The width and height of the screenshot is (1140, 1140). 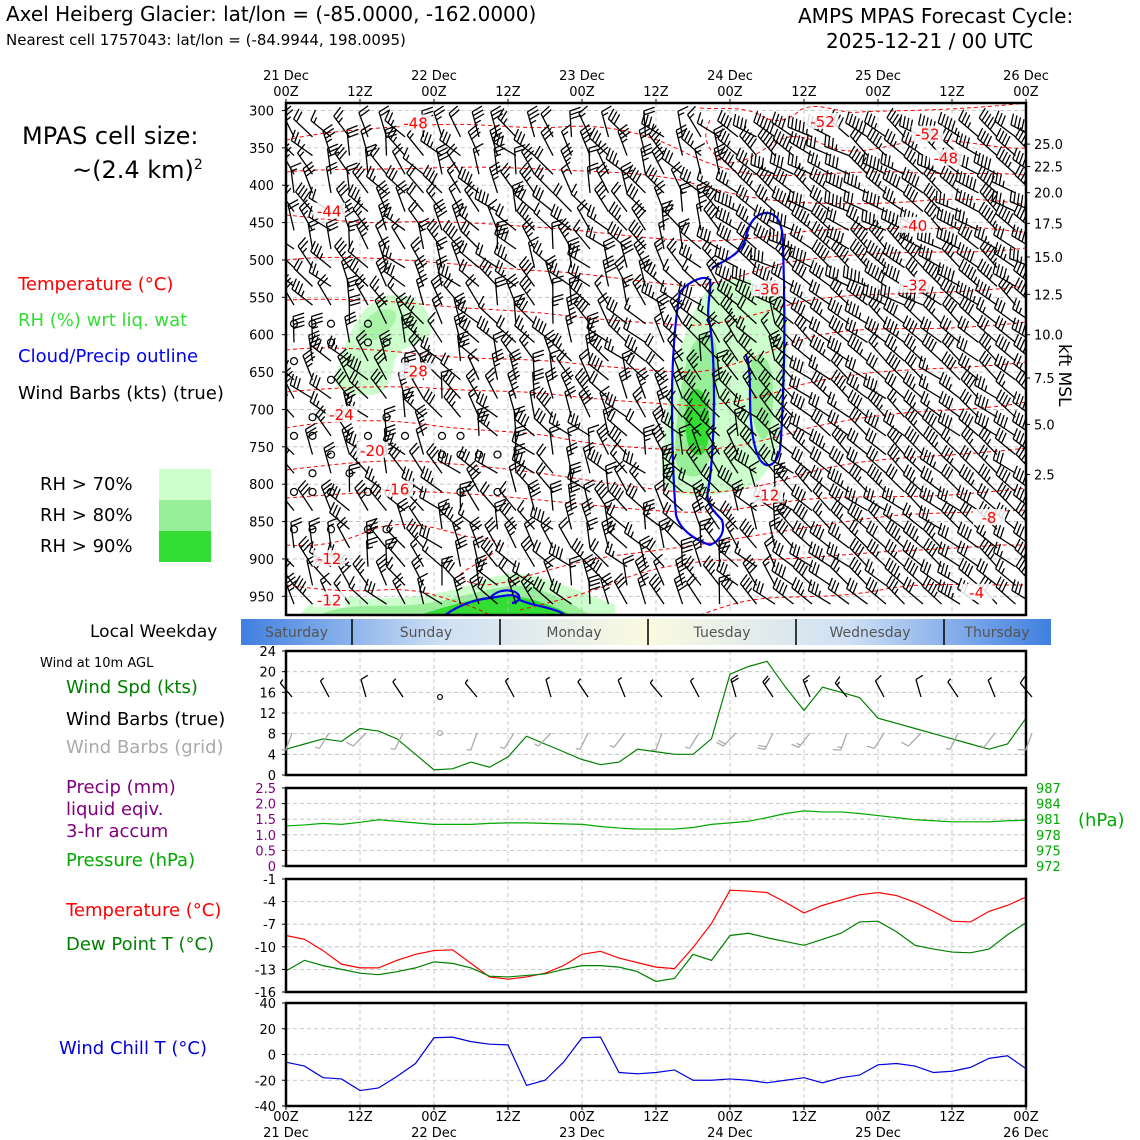 What do you see at coordinates (363, 496) in the screenshot?
I see `barb-12-830-half` at bounding box center [363, 496].